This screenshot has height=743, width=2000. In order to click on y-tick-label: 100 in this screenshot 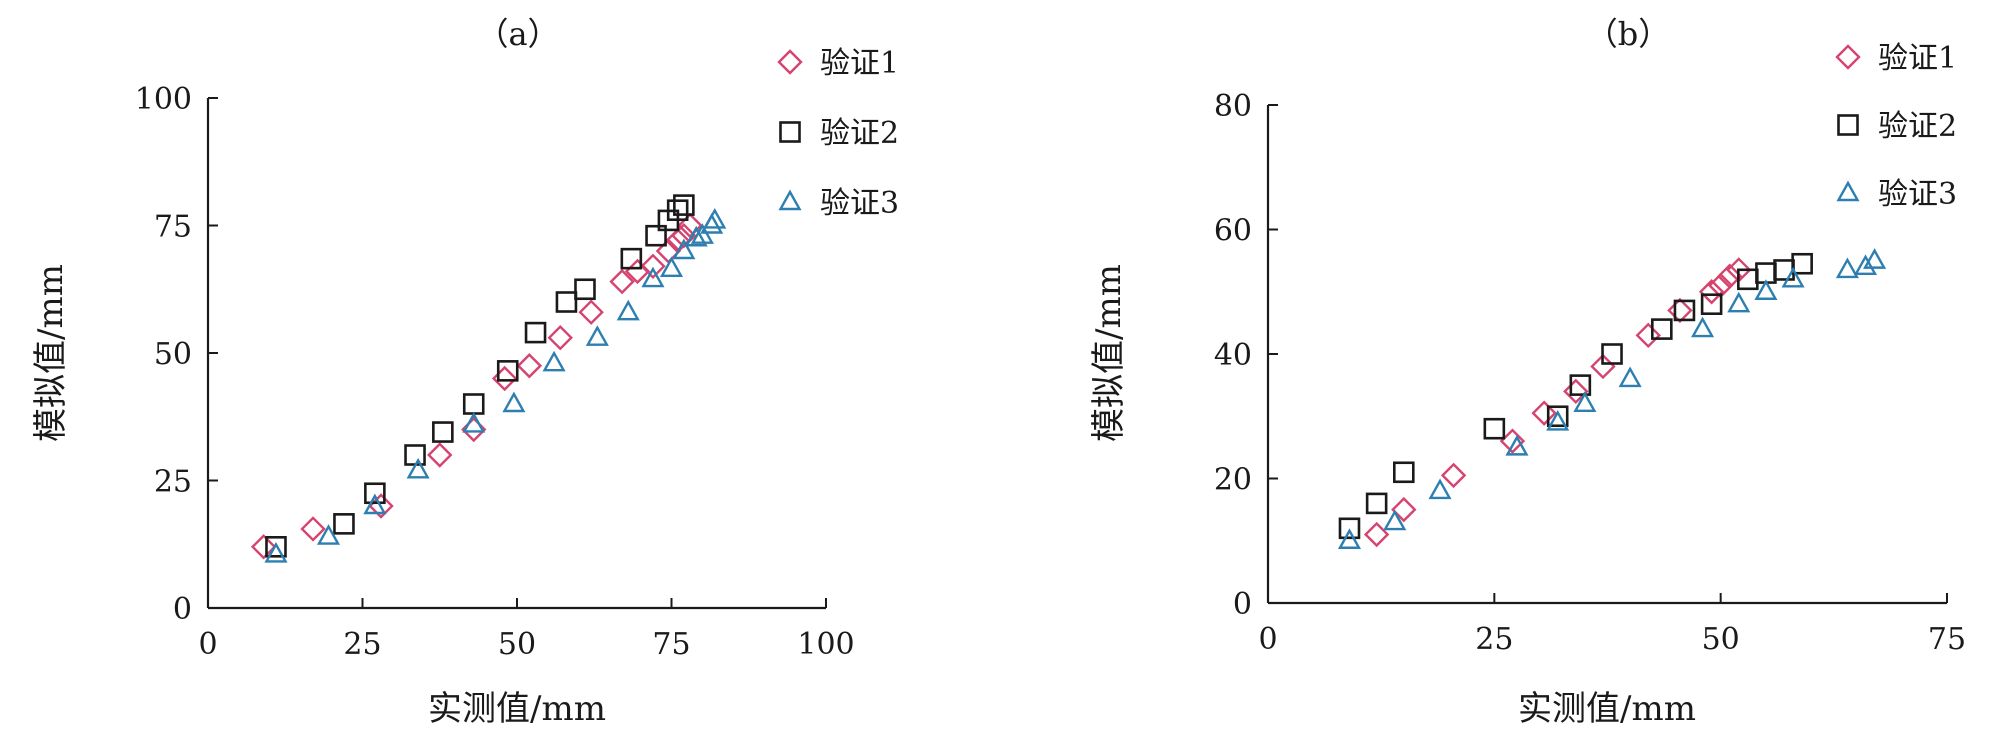, I will do `click(163, 99)`.